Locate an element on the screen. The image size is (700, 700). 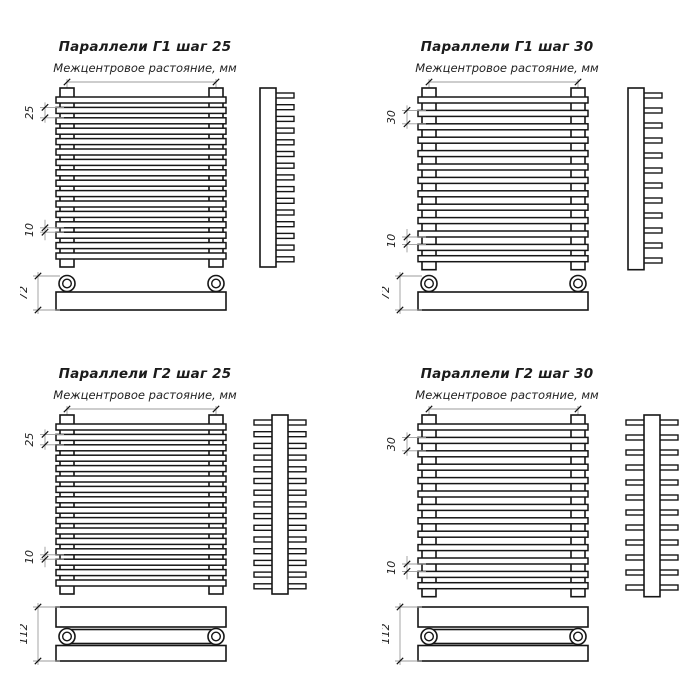
drawing-title: Параллели Г1 шаг 25 is located at coordinates (145, 47).